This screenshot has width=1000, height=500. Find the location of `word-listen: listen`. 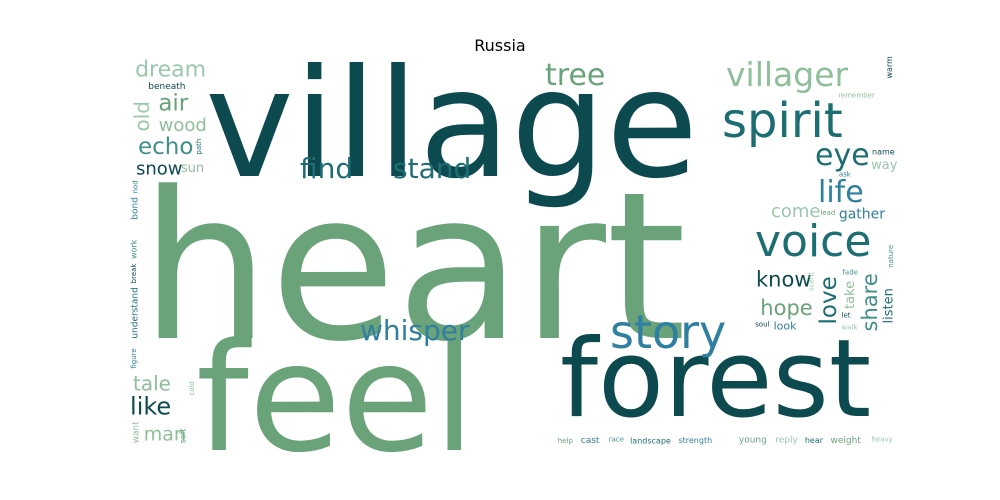

word-listen: listen is located at coordinates (889, 305).